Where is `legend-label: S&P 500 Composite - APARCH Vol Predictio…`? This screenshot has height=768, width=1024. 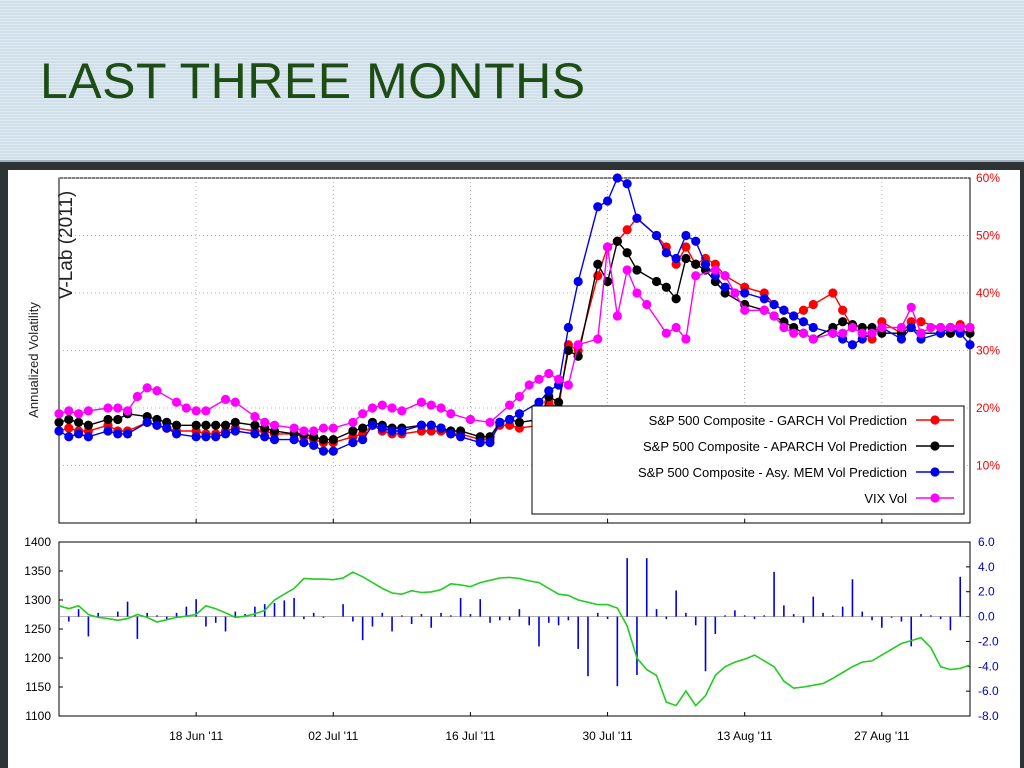
legend-label: S&P 500 Composite - APARCH Vol Predictio… is located at coordinates (775, 446).